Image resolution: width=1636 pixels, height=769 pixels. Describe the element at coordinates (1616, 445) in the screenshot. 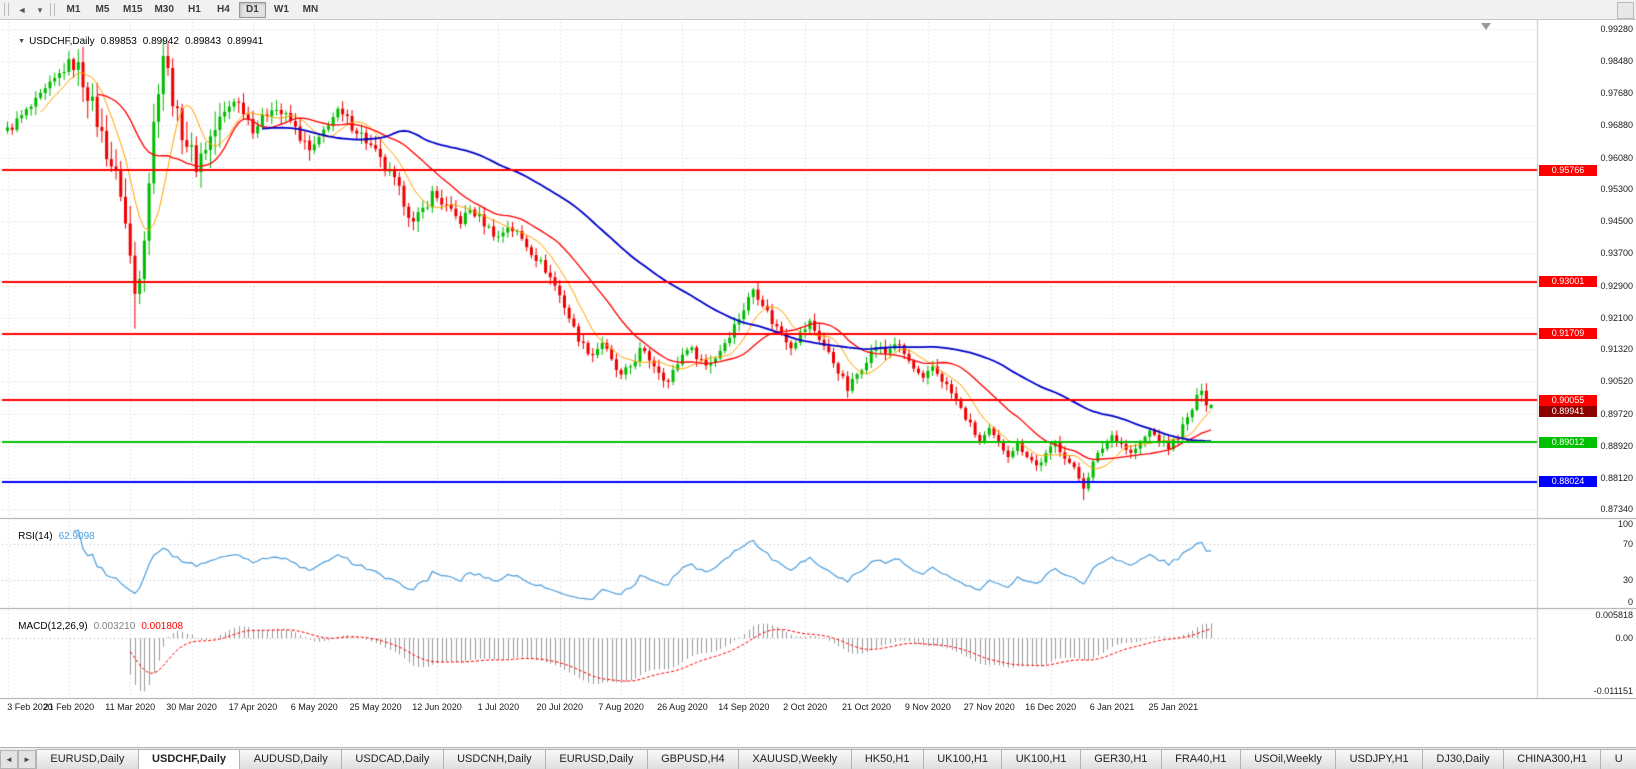

I see `price-axis-label: 0.88920` at that location.